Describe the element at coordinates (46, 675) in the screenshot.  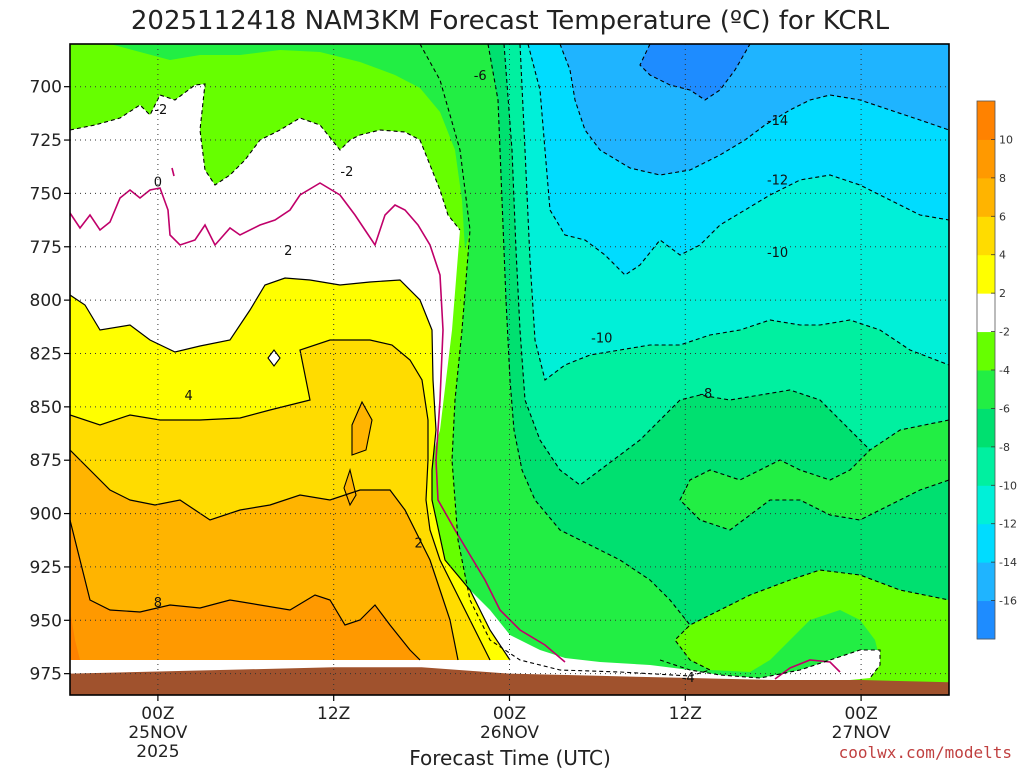
I see `y-tick-label: 975` at that location.